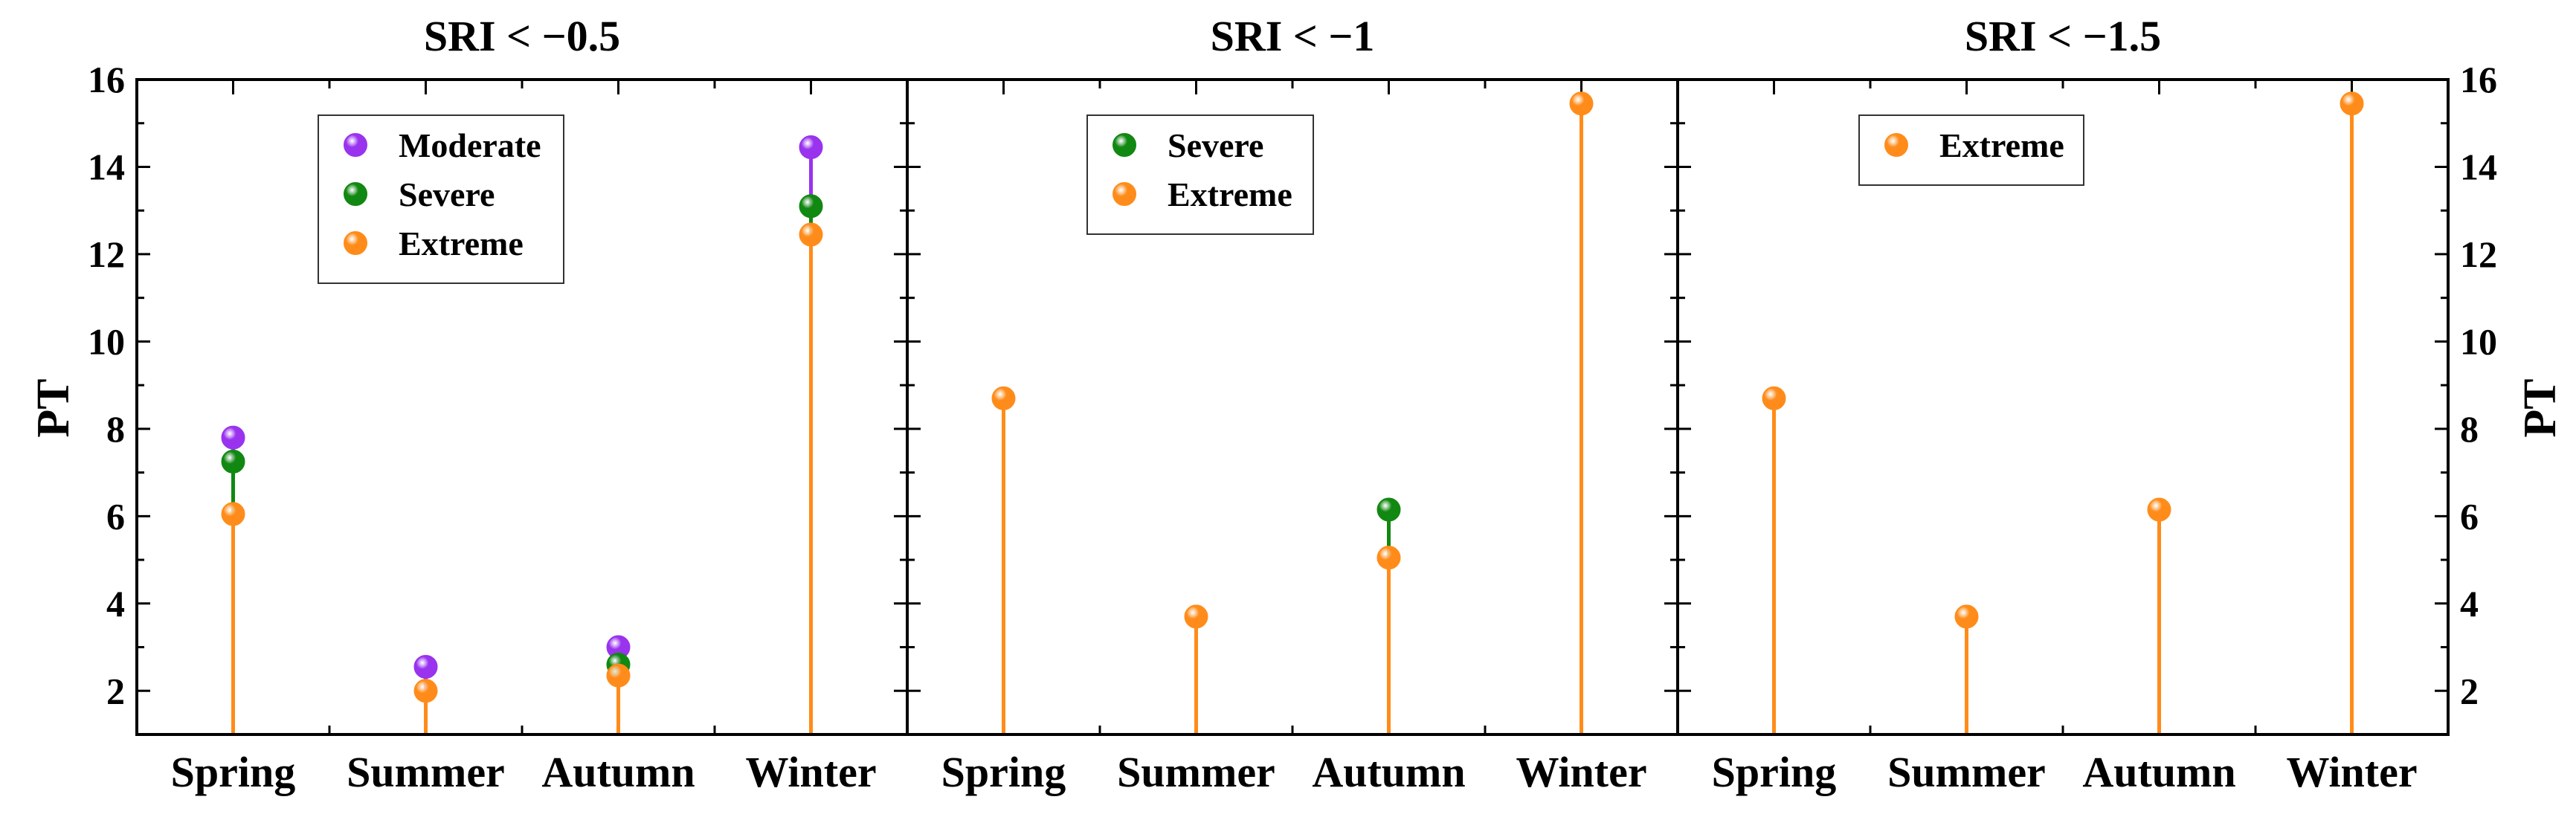  Describe the element at coordinates (2478, 254) in the screenshot. I see `y-tick-label-right: 12` at that location.